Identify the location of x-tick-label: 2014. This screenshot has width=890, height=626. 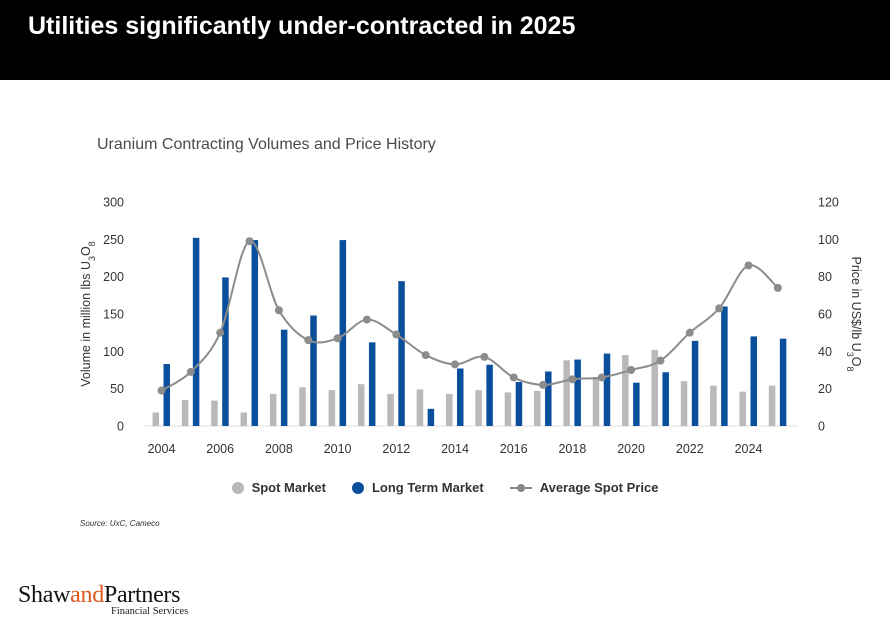
(455, 449).